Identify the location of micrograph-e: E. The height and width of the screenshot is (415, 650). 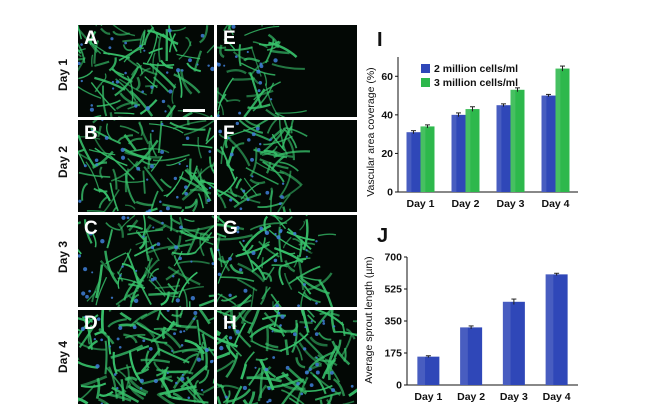
(287, 71).